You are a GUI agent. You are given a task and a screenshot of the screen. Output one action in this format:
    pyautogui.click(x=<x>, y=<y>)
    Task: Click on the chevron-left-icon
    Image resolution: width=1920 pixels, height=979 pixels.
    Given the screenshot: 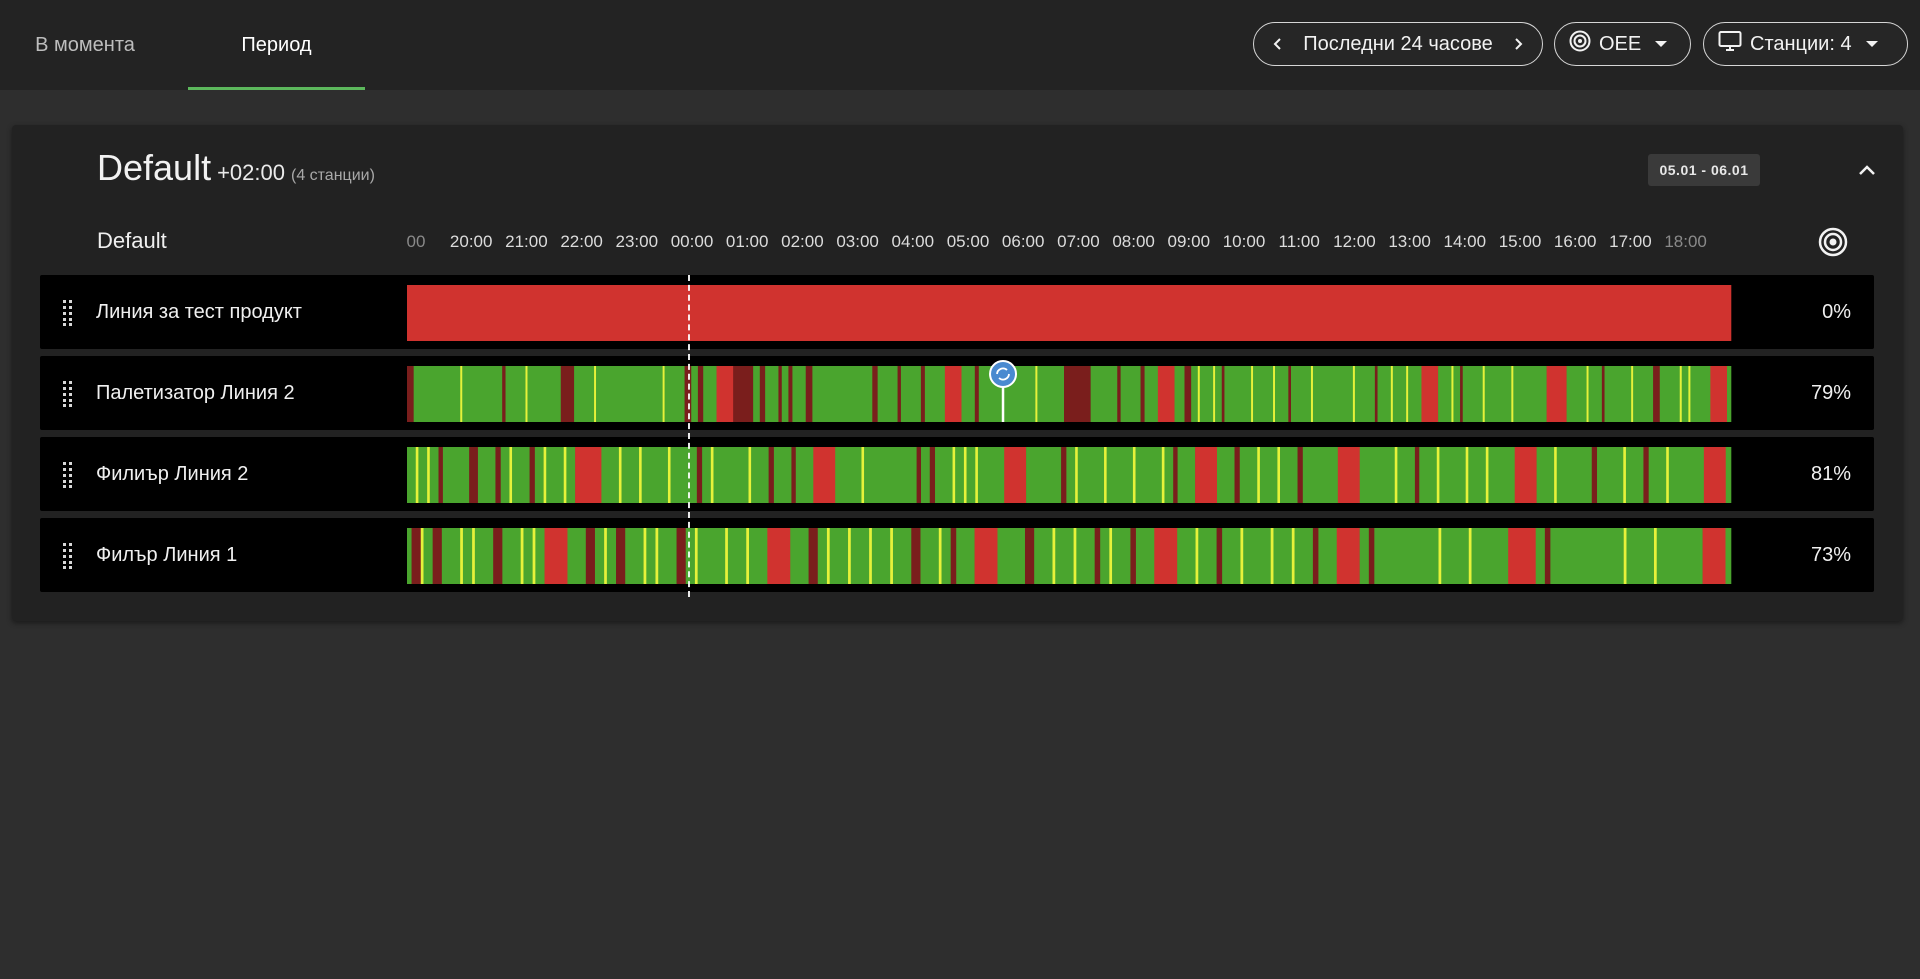 What is the action you would take?
    pyautogui.click(x=1278, y=44)
    